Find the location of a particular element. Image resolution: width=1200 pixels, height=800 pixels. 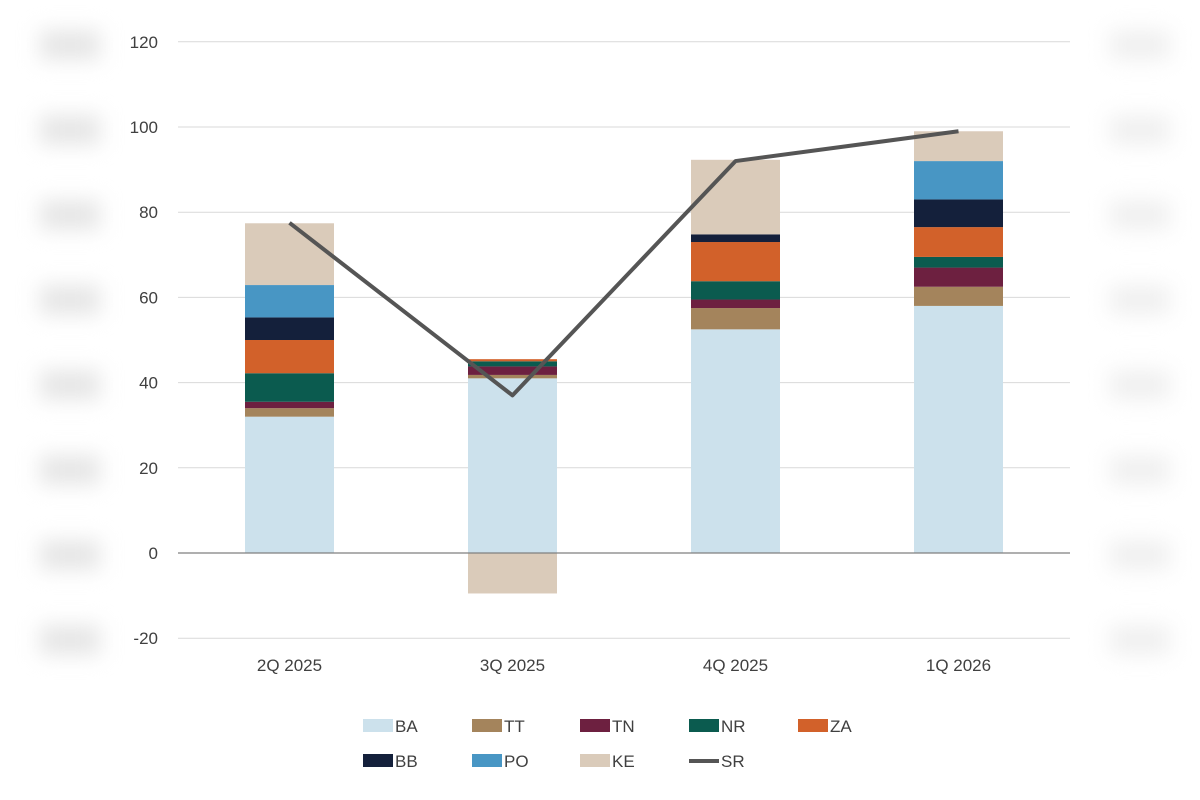

legend-swatch-tn is located at coordinates (595, 725).